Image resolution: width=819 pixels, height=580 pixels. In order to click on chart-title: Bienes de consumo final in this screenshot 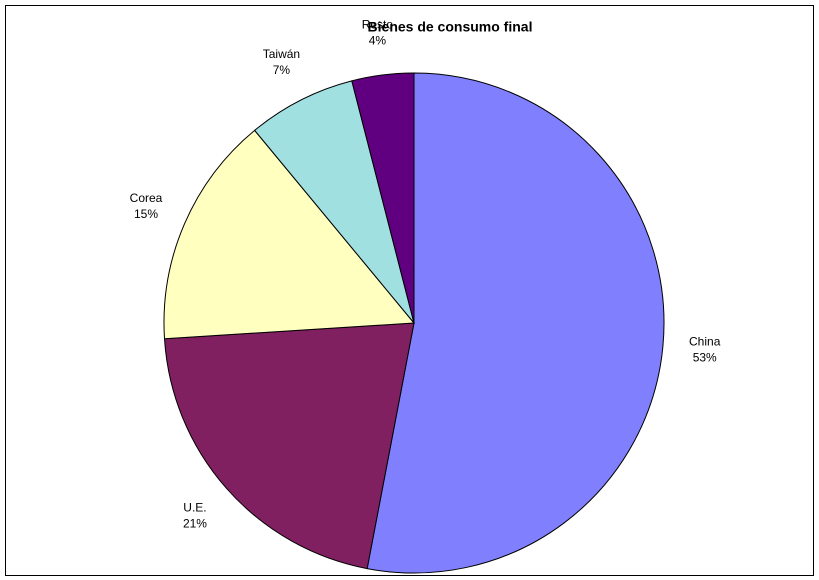, I will do `click(450, 27)`.